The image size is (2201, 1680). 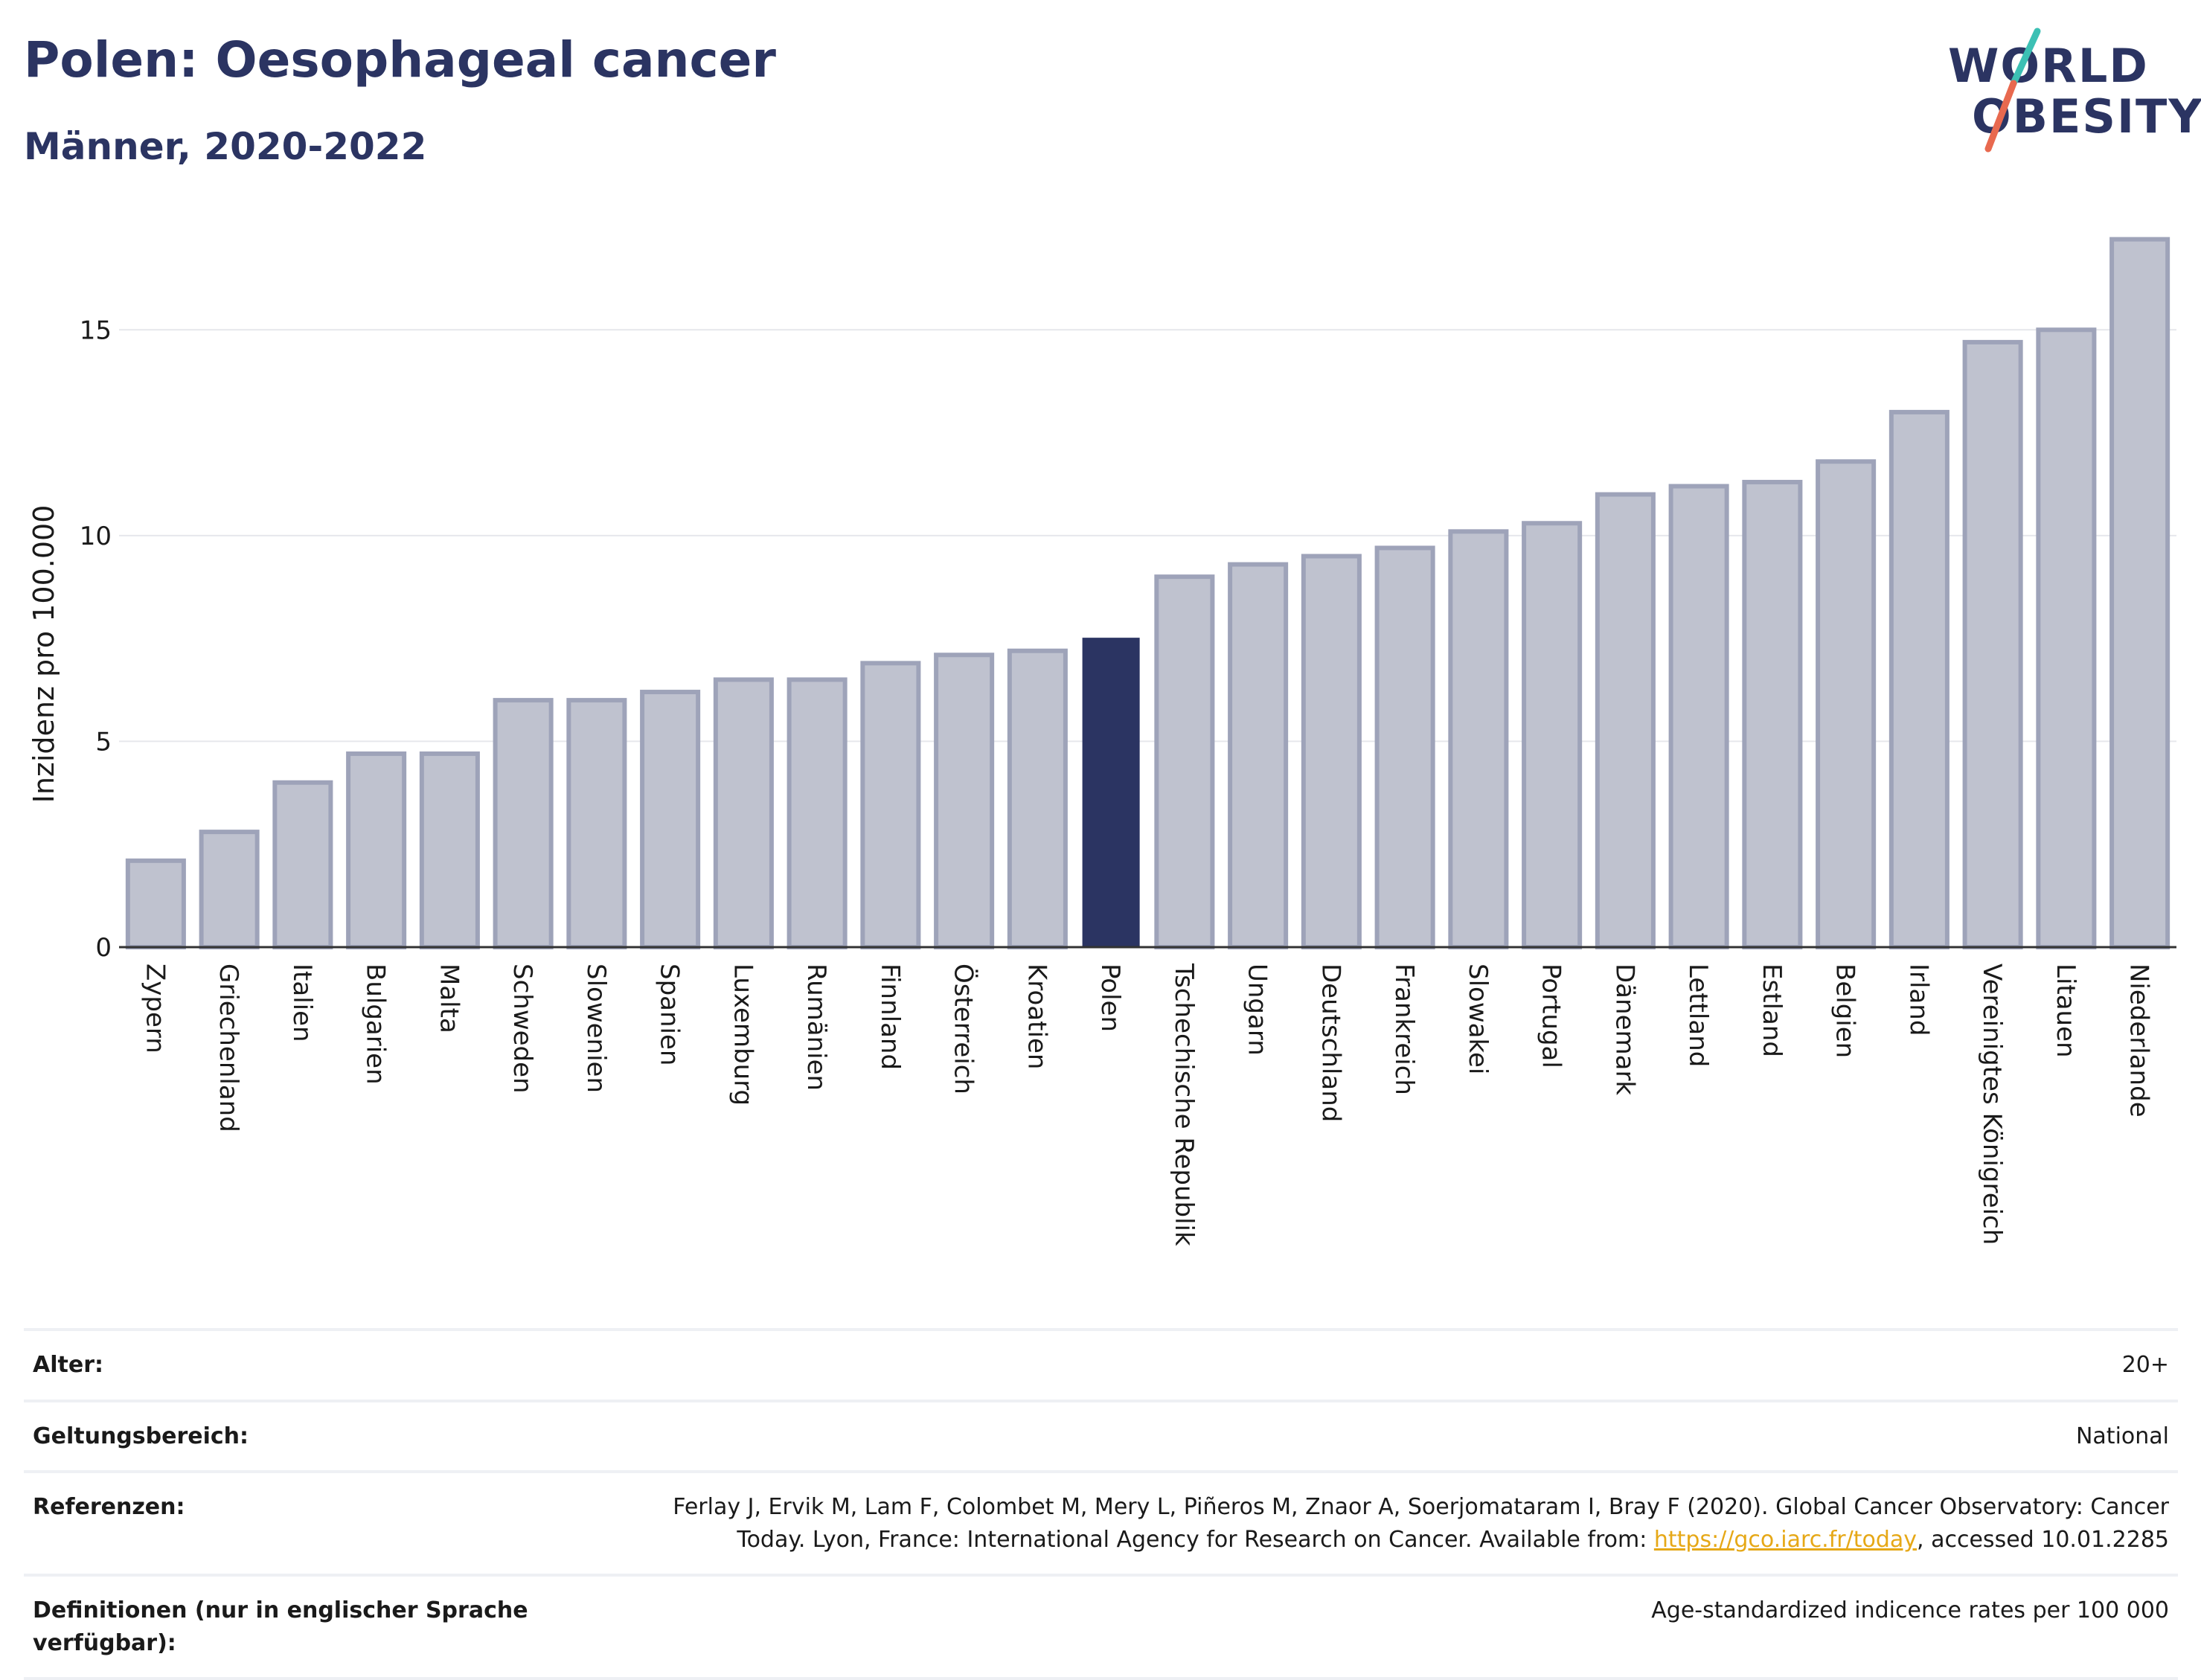 I want to click on x-tick-label: Ungarn, so click(x=1257, y=1010).